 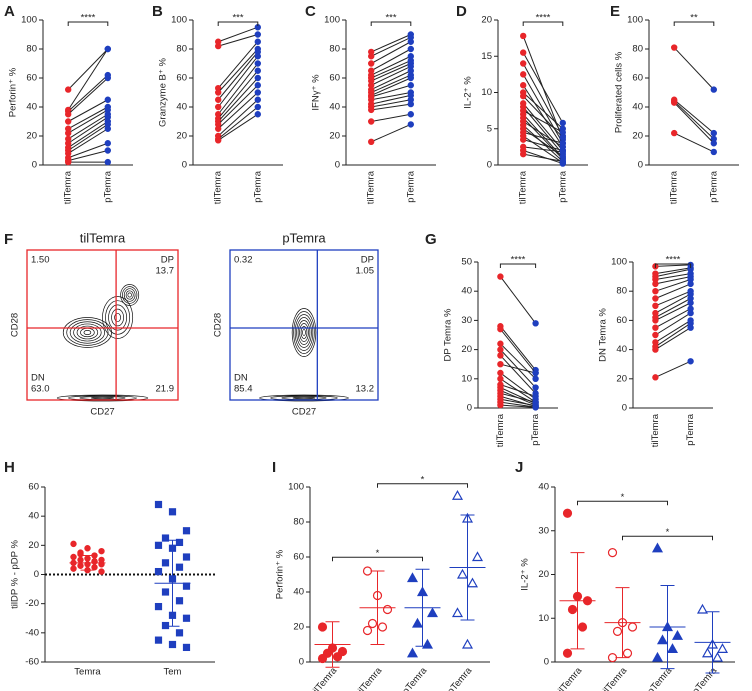 What do you see at coordinates (518, 265) in the screenshot?
I see `significance-bracket` at bounding box center [518, 265].